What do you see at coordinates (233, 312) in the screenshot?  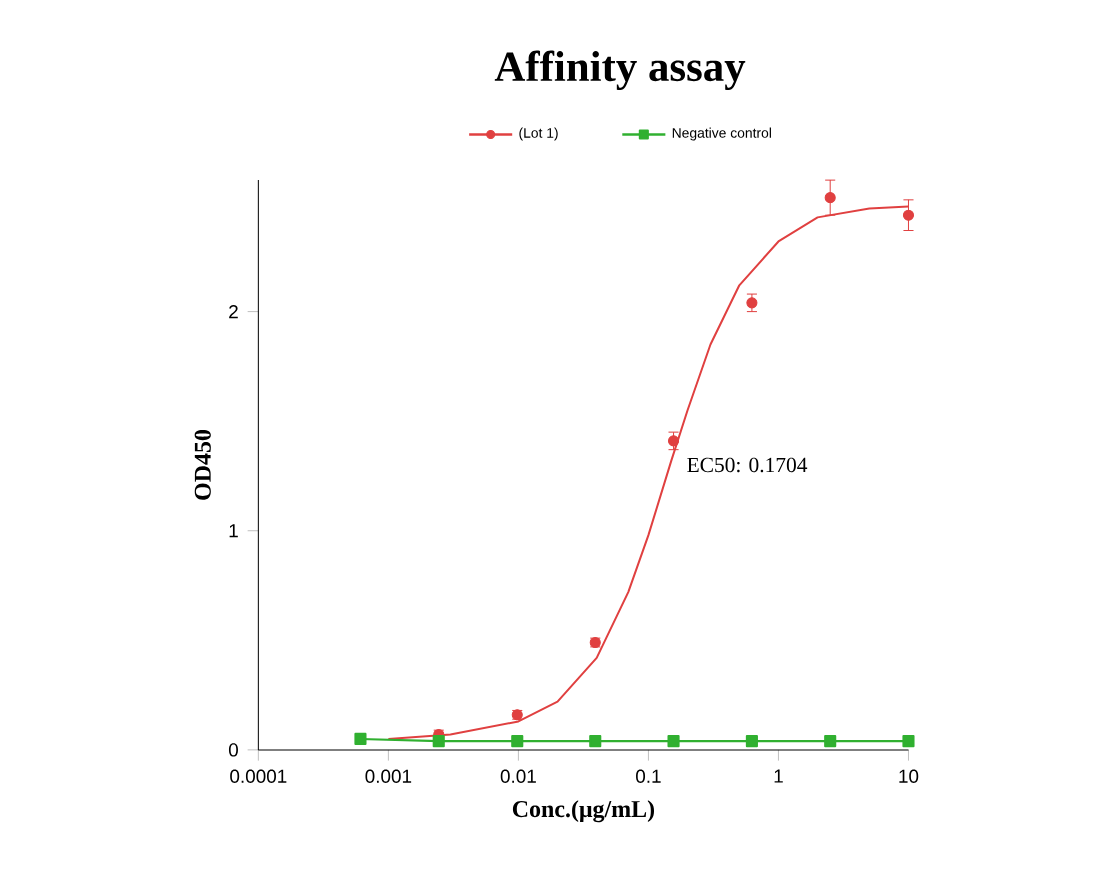 I see `y-tick-label: 2` at bounding box center [233, 312].